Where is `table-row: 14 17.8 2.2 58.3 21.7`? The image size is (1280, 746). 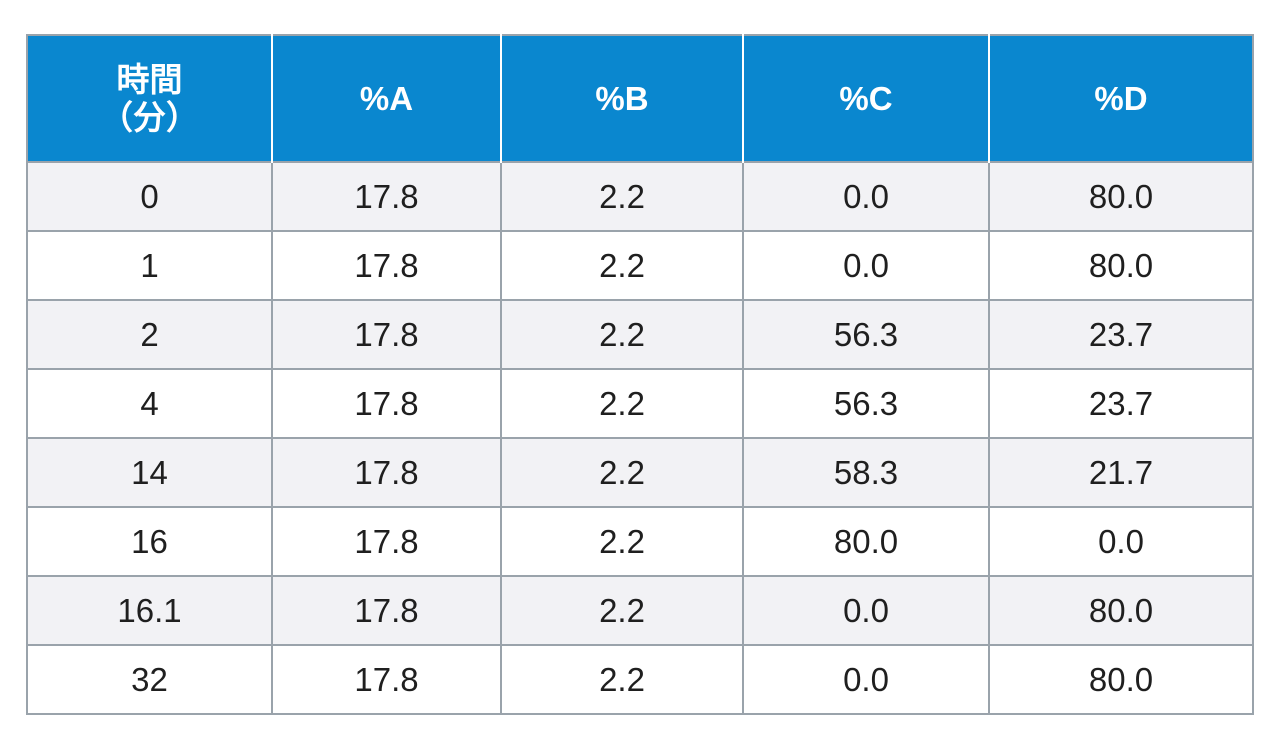 table-row: 14 17.8 2.2 58.3 21.7 is located at coordinates (640, 472).